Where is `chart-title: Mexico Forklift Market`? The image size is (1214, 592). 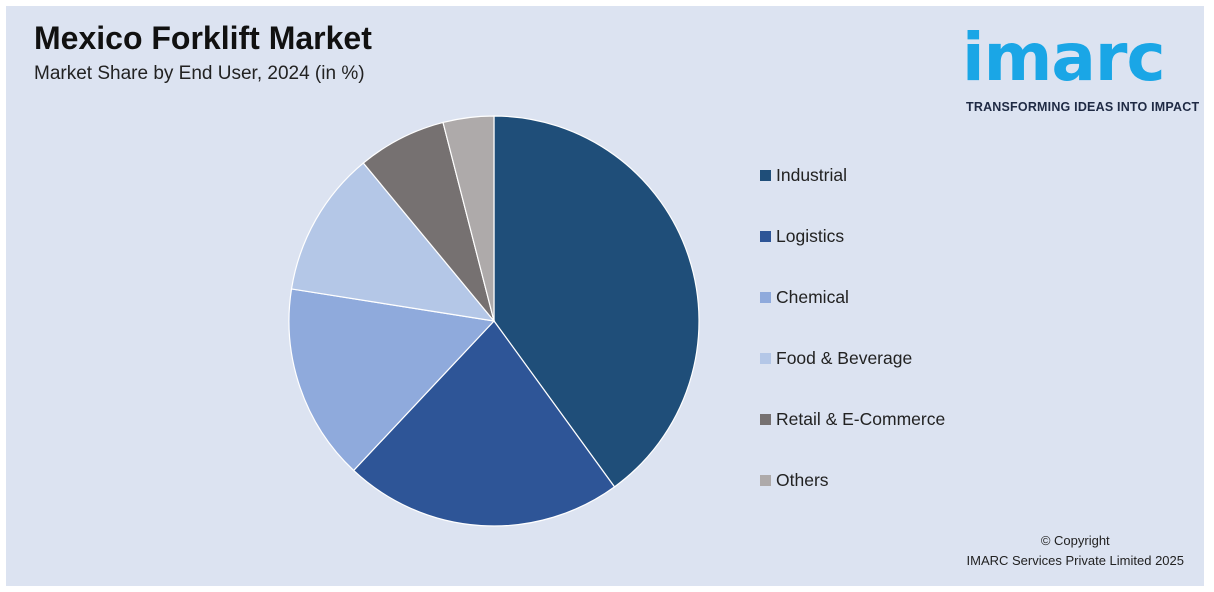 chart-title: Mexico Forklift Market is located at coordinates (203, 38).